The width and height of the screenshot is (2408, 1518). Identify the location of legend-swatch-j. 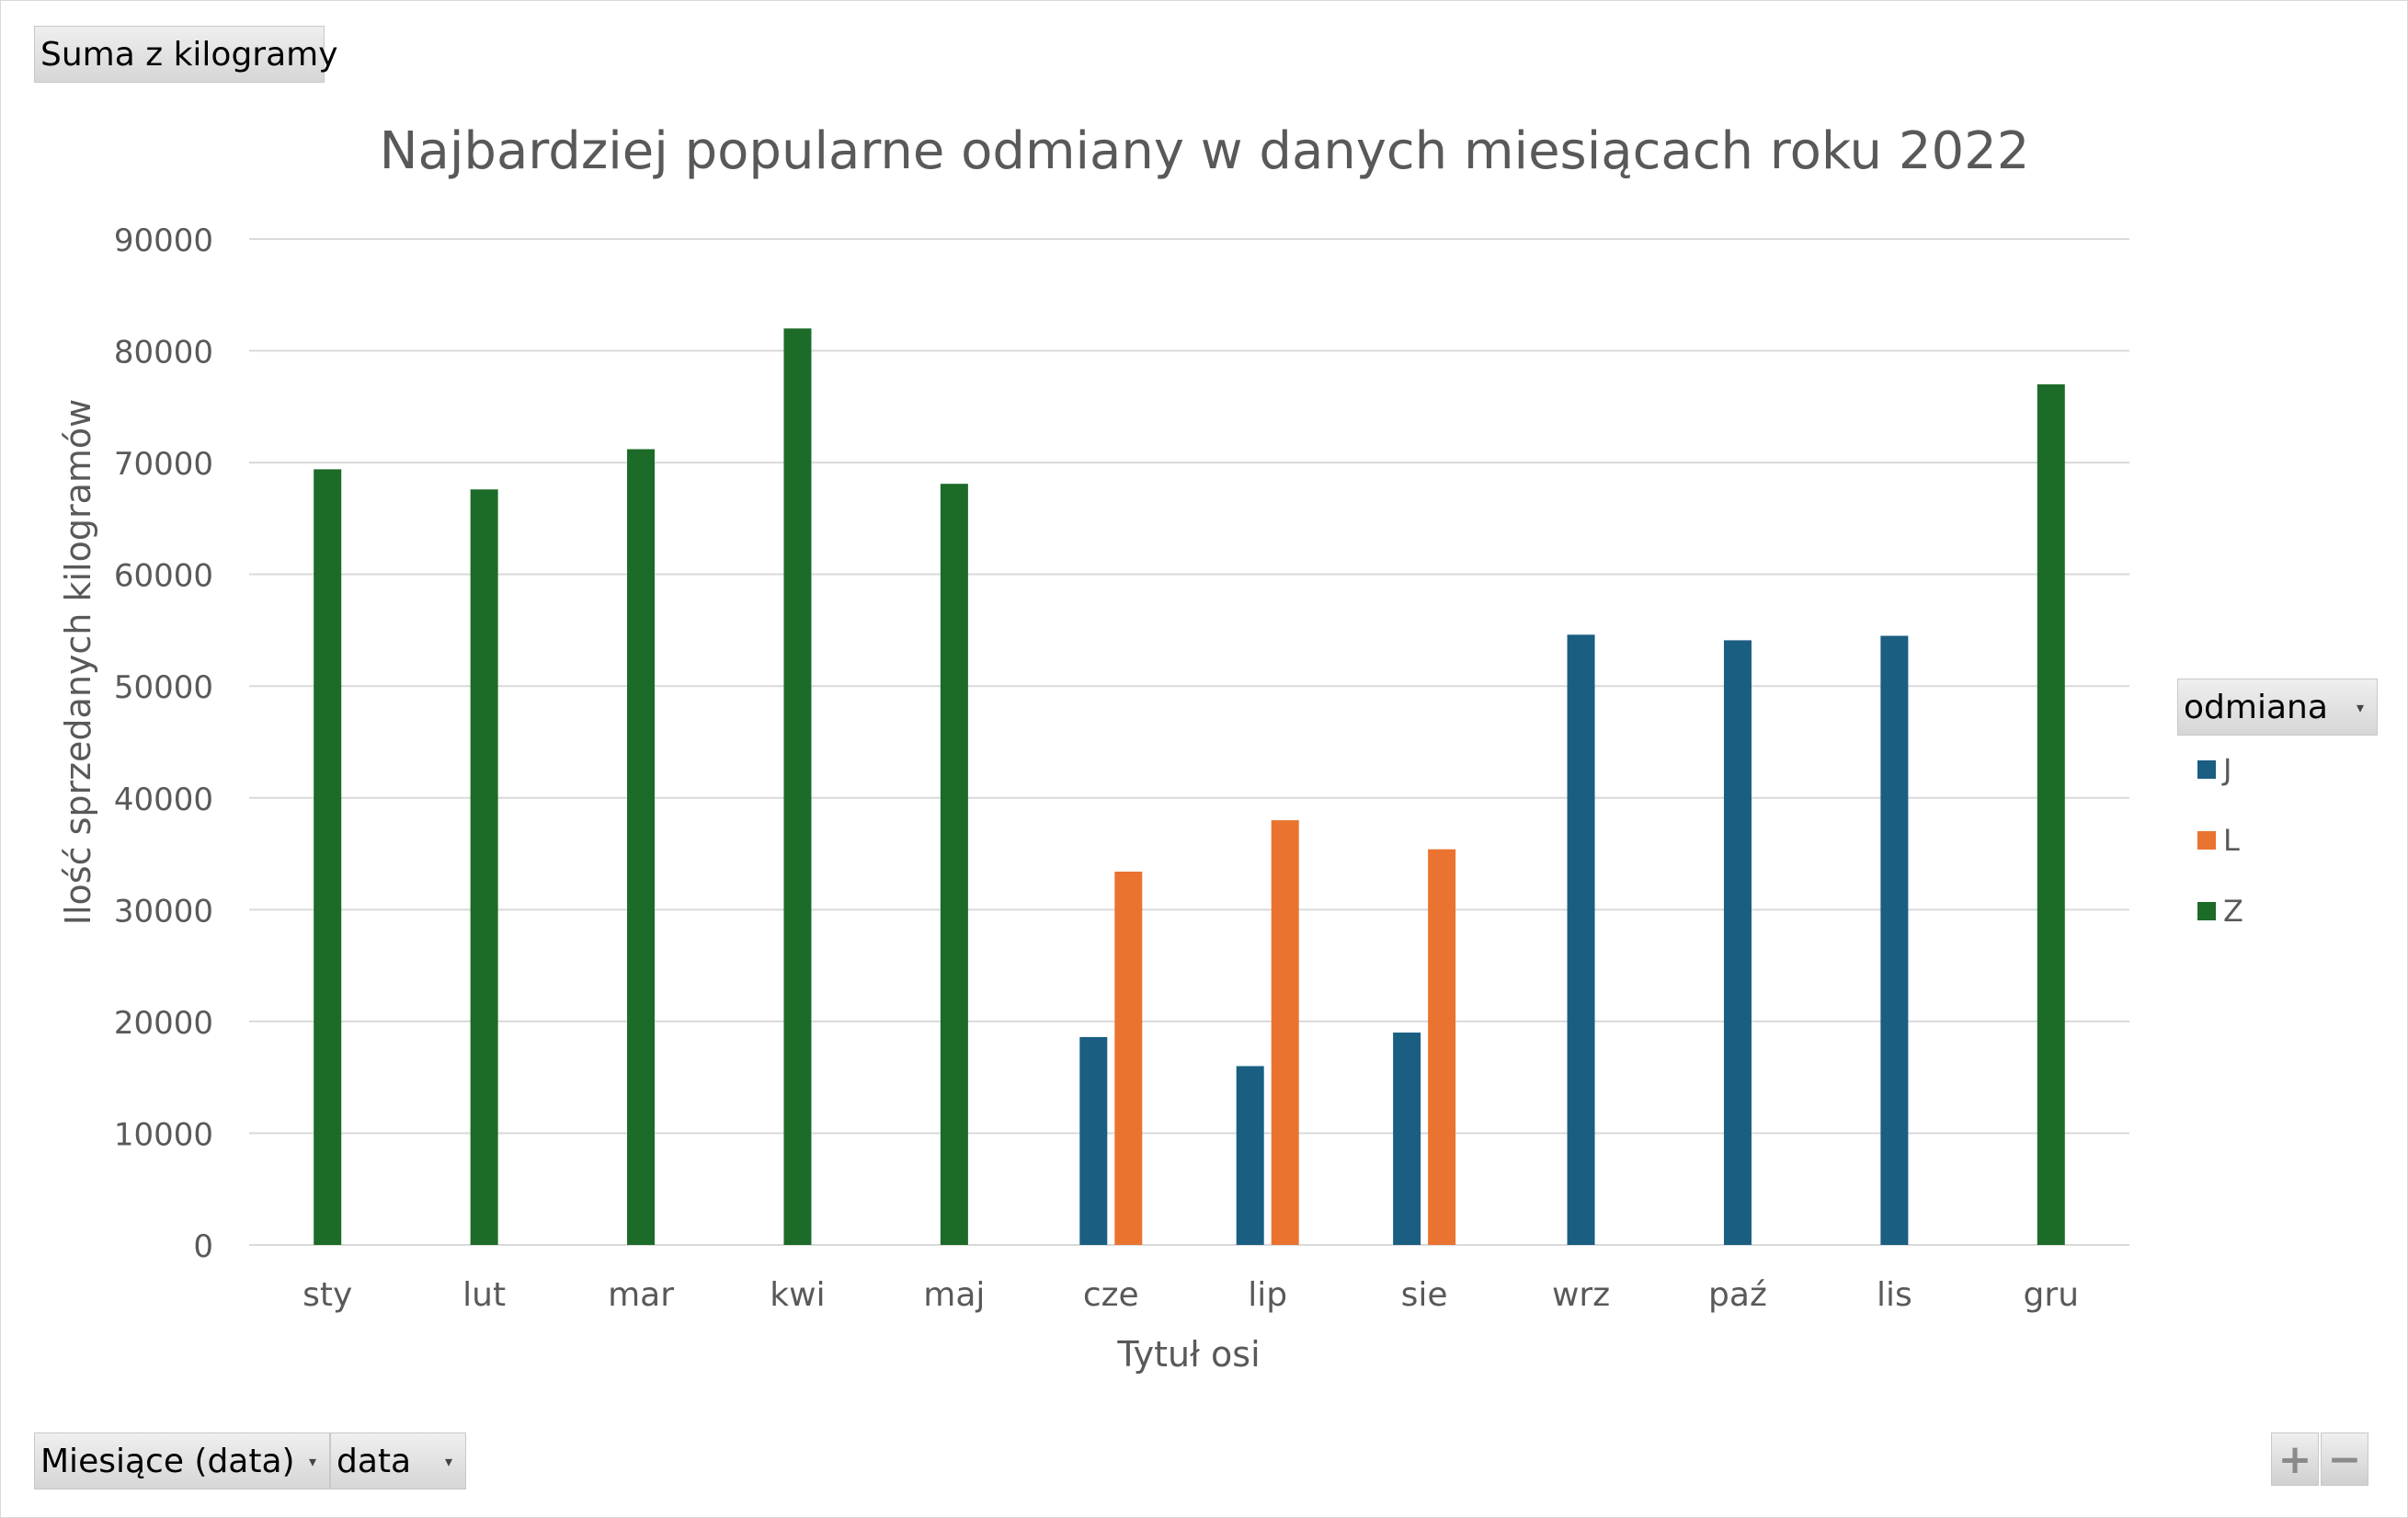
(2206, 770).